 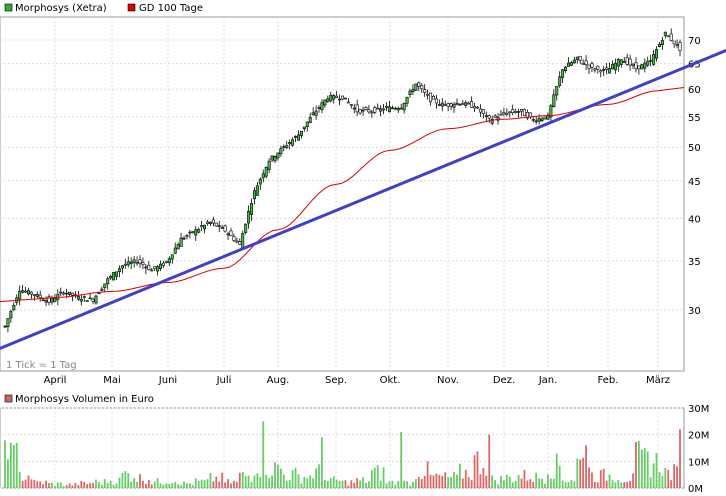 I want to click on volume-legend-swatch, so click(x=8, y=398).